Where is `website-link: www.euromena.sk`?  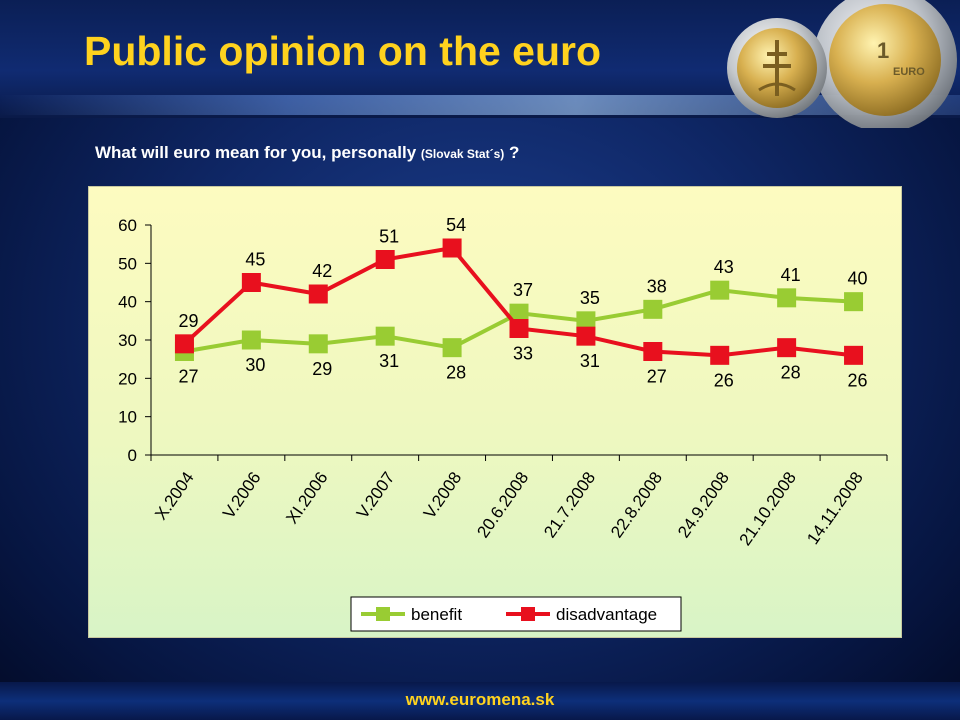 website-link: www.euromena.sk is located at coordinates (480, 699).